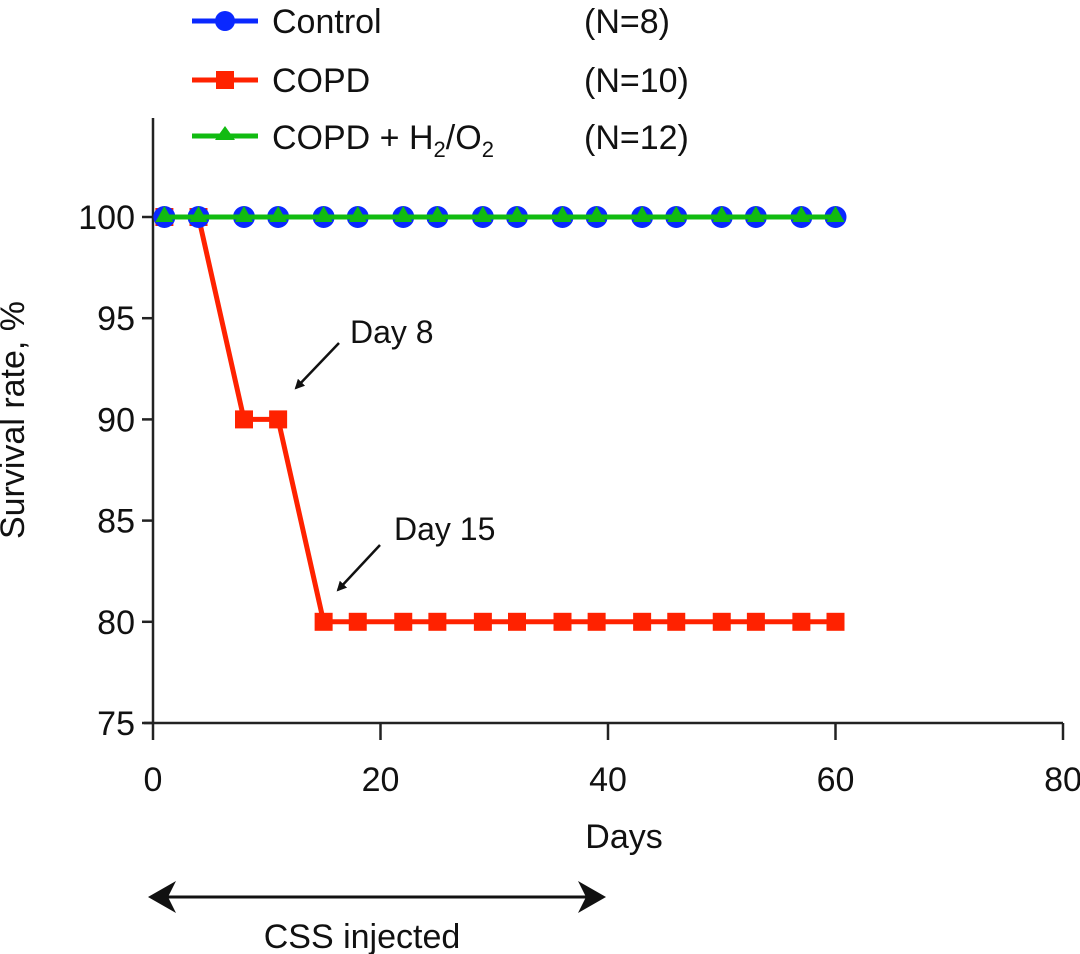  What do you see at coordinates (225, 21) in the screenshot?
I see `legend-marker-circle-icon` at bounding box center [225, 21].